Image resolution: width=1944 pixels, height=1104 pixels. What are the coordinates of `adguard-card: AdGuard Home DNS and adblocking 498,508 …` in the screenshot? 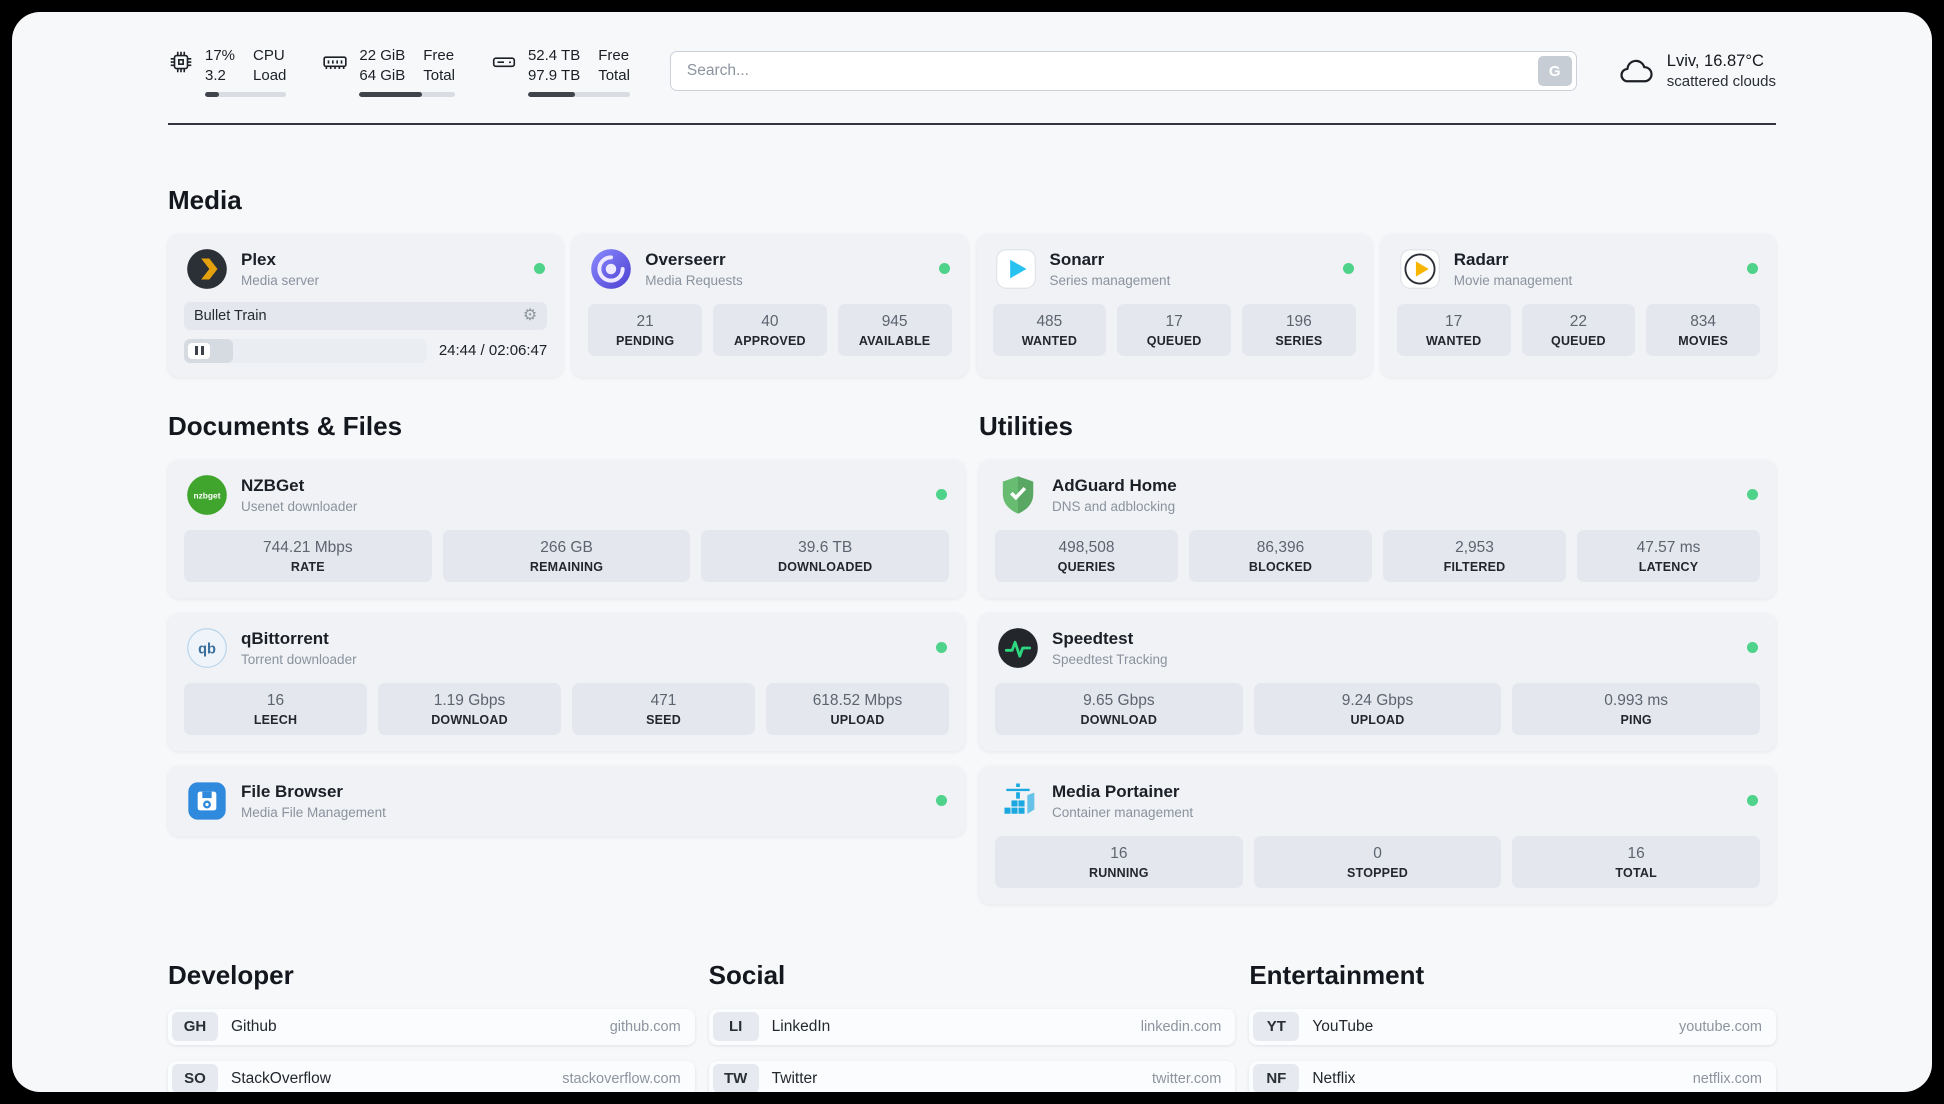 It's located at (1377, 528).